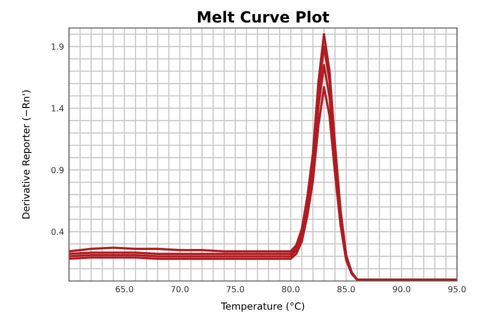 This screenshot has width=483, height=320. What do you see at coordinates (346, 289) in the screenshot?
I see `x-tick-label: 85.0` at bounding box center [346, 289].